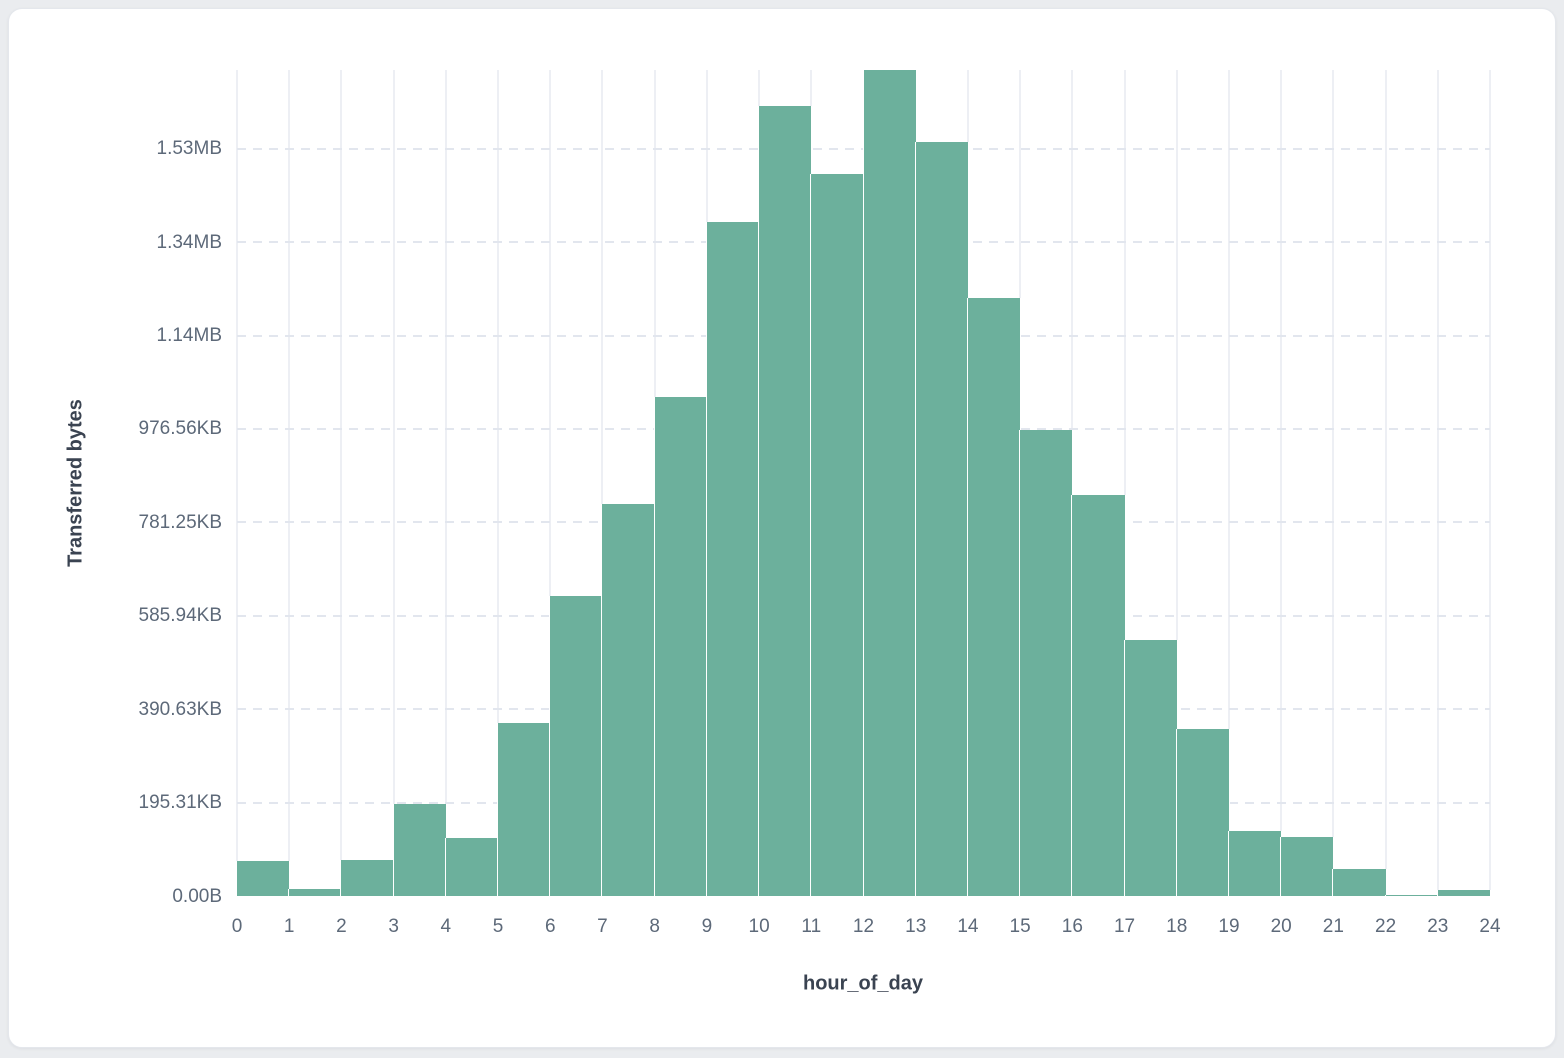 This screenshot has height=1058, width=1564. I want to click on y-axis-tick-label: 781.25KB, so click(180, 522).